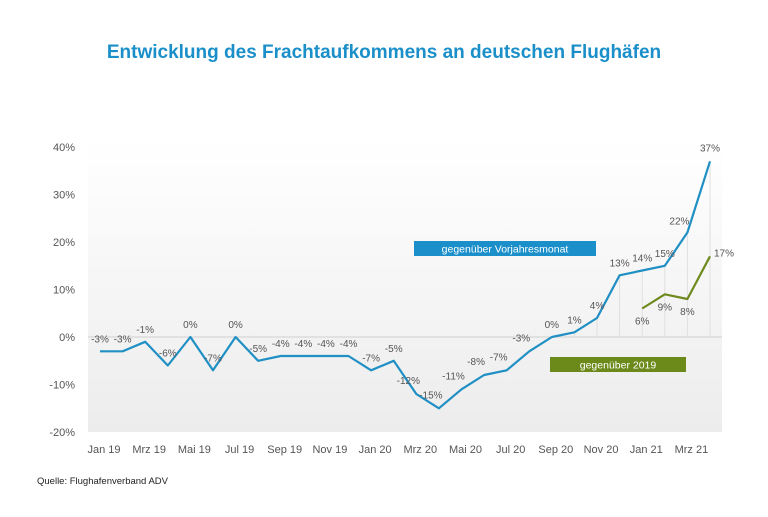  Describe the element at coordinates (194, 450) in the screenshot. I see `x-tick-label: Mai 19` at that location.